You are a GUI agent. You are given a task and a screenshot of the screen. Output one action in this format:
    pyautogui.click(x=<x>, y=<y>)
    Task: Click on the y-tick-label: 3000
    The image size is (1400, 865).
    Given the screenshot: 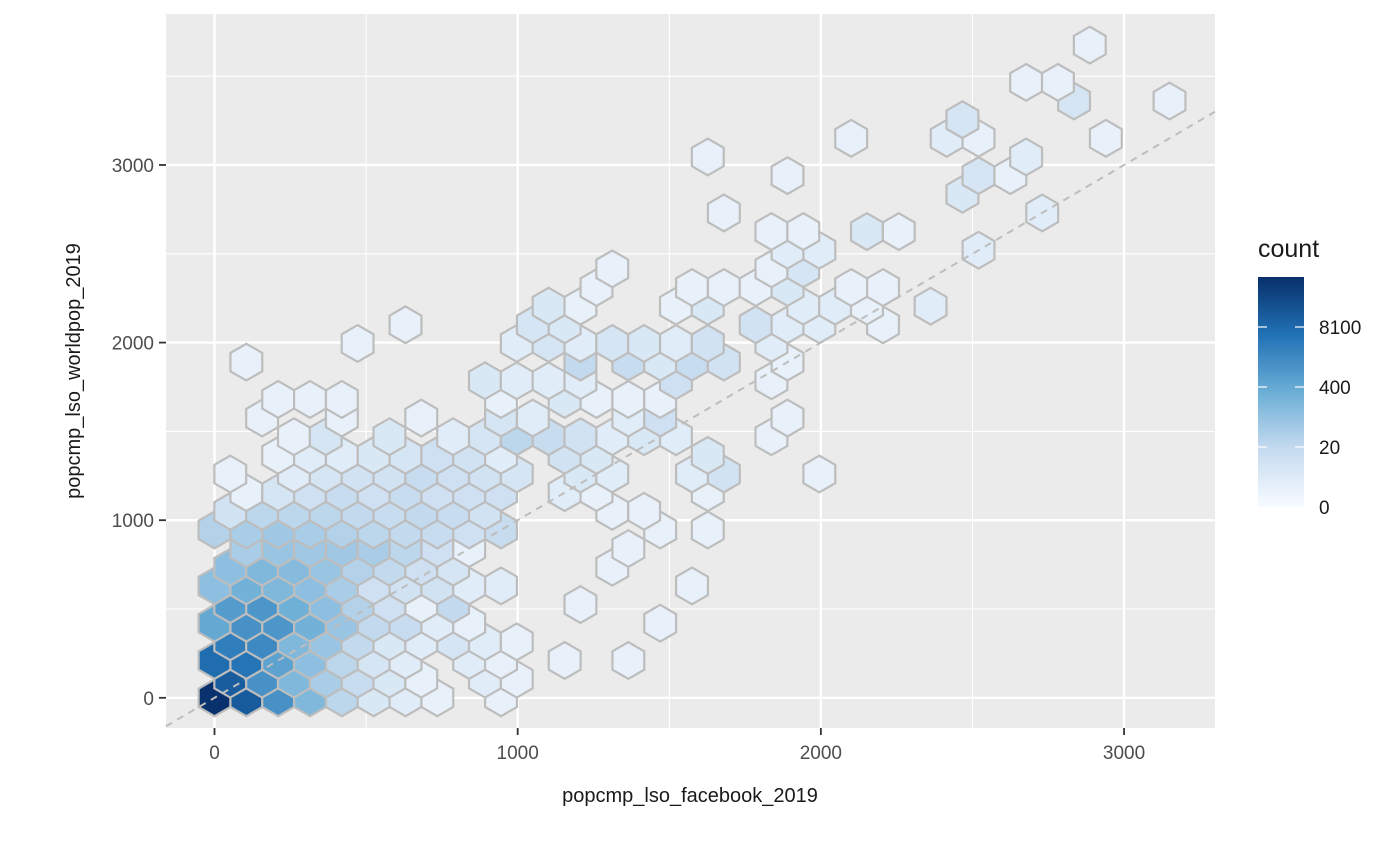 What is the action you would take?
    pyautogui.click(x=133, y=166)
    